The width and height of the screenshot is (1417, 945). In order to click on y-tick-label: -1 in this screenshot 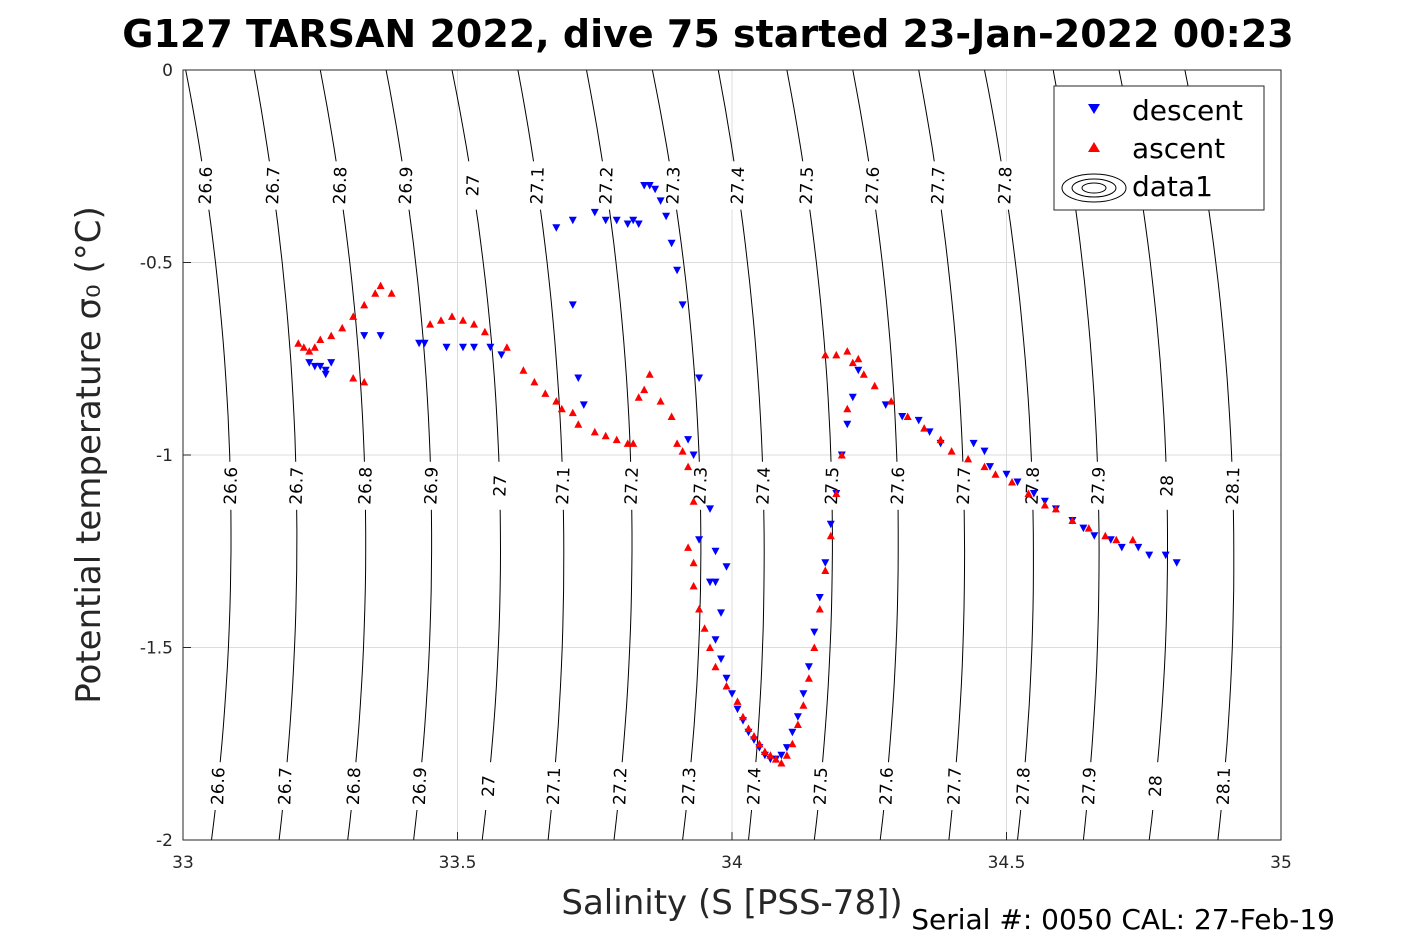, I will do `click(164, 456)`.